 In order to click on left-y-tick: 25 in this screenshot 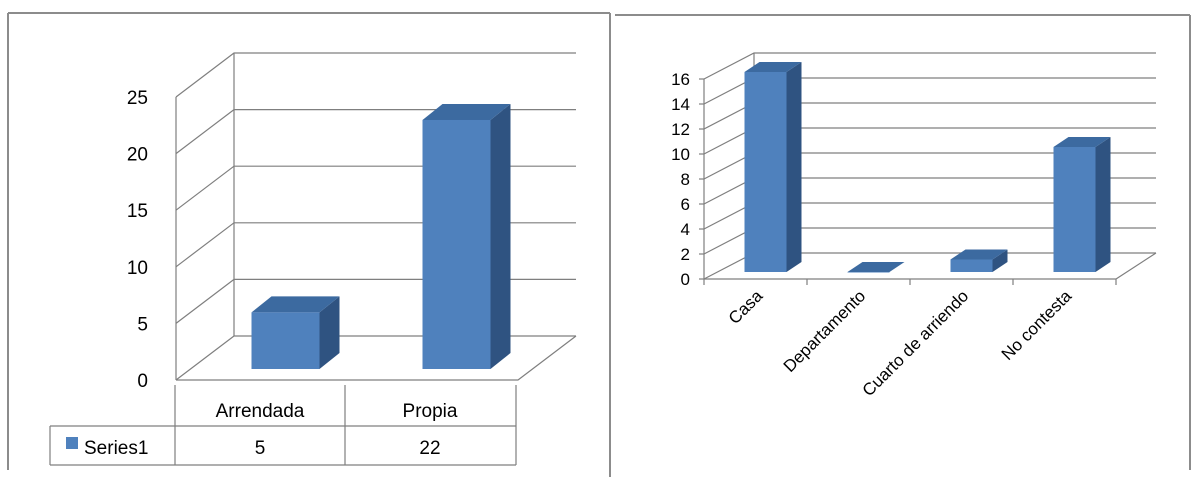, I will do `click(137, 98)`.